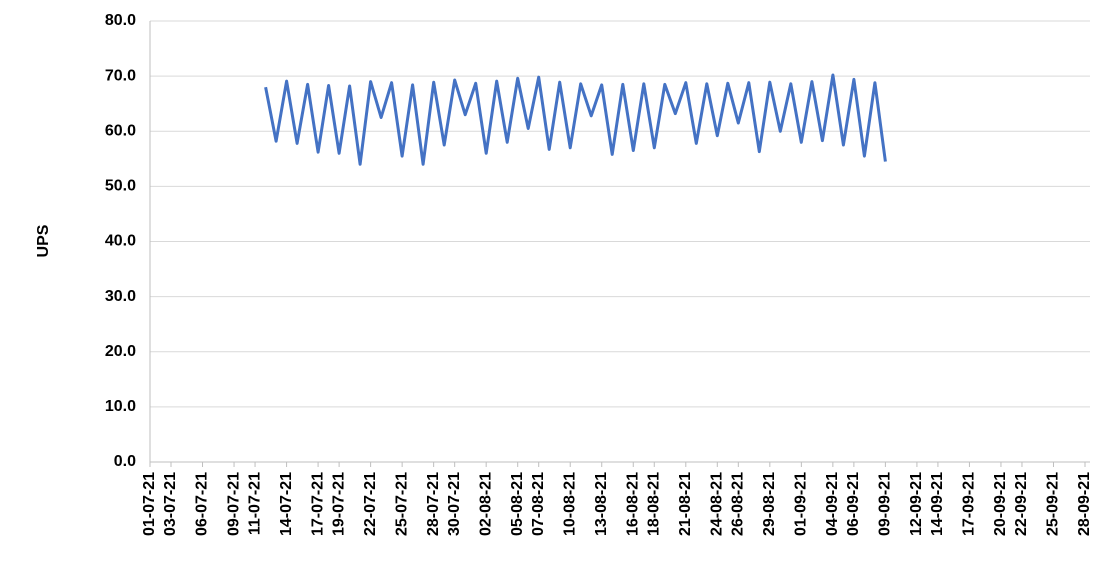  I want to click on x-tick-label: 09-09-21, so click(885, 504).